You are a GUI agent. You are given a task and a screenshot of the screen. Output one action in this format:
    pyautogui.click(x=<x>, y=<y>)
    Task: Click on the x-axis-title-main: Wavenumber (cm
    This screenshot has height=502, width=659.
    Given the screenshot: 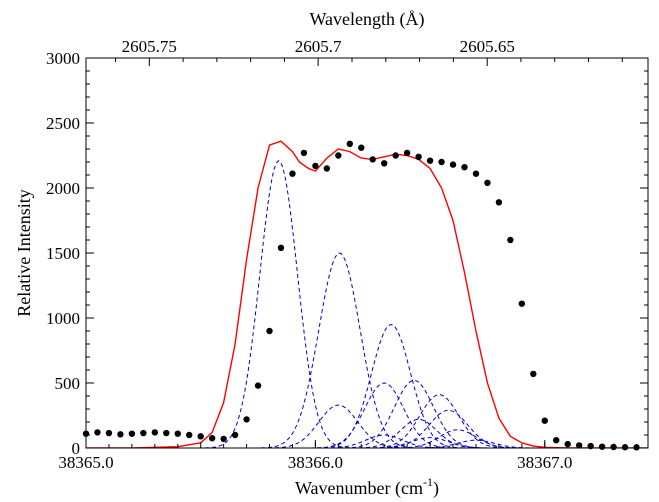 What is the action you would take?
    pyautogui.click(x=359, y=488)
    